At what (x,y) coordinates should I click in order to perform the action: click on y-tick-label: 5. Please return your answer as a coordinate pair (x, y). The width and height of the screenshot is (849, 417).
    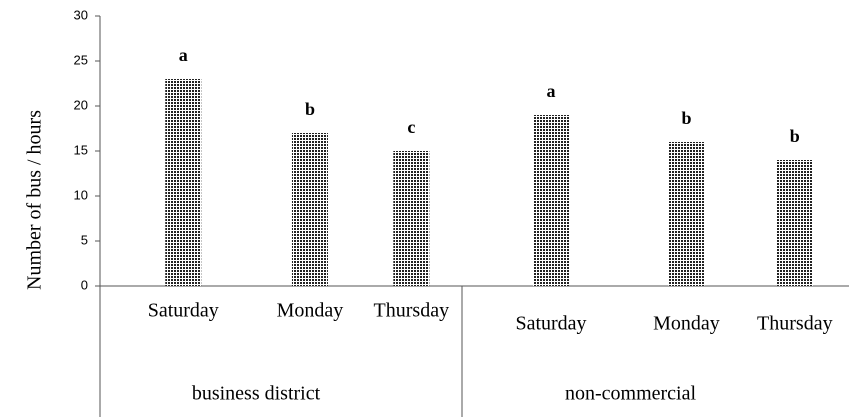
    Looking at the image, I should click on (84, 239).